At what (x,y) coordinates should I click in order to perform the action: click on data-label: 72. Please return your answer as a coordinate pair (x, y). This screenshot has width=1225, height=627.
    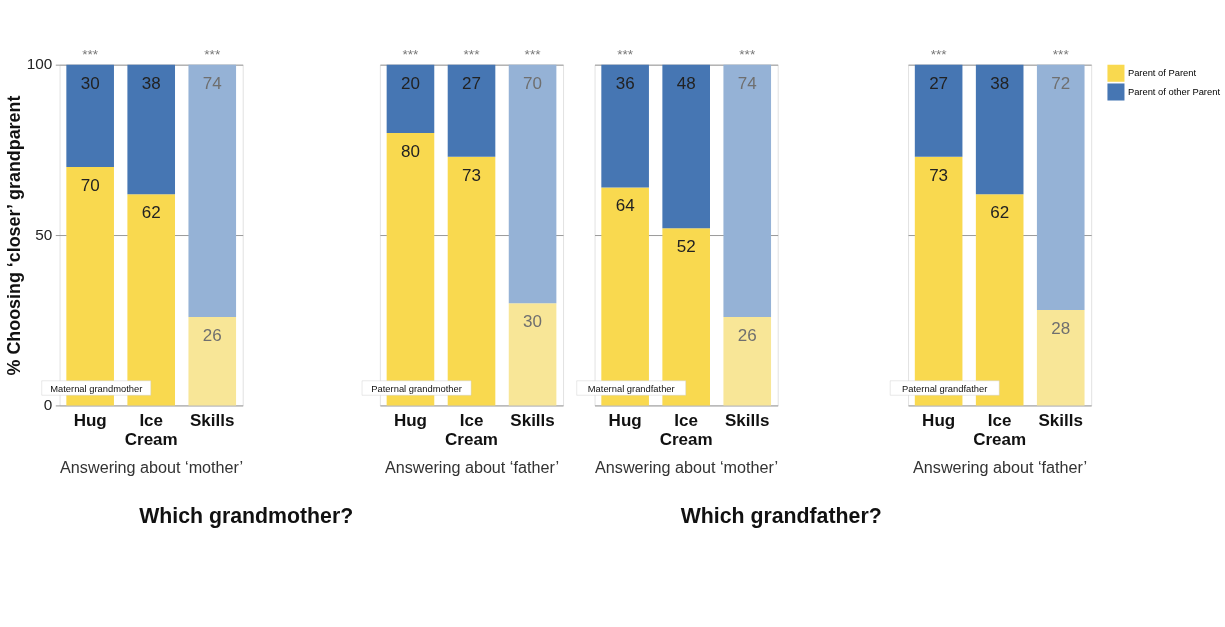
    Looking at the image, I should click on (1061, 83).